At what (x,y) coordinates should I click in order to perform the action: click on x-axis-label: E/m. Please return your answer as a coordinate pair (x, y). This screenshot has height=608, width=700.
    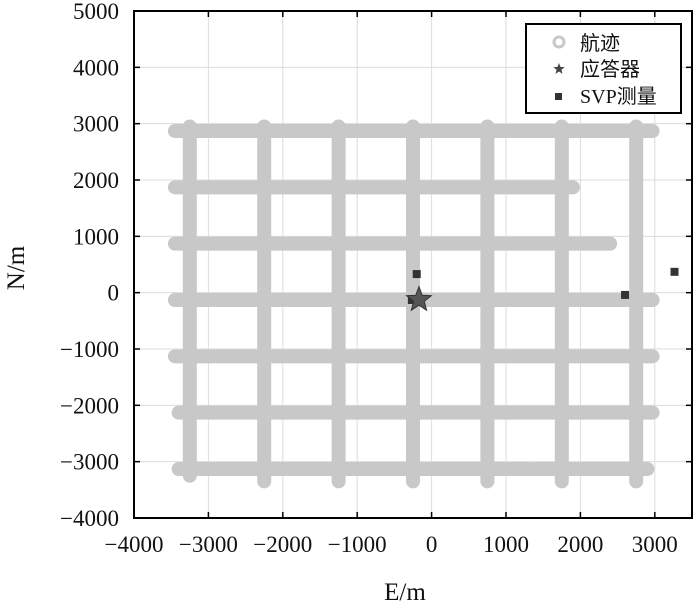
    Looking at the image, I should click on (405, 592).